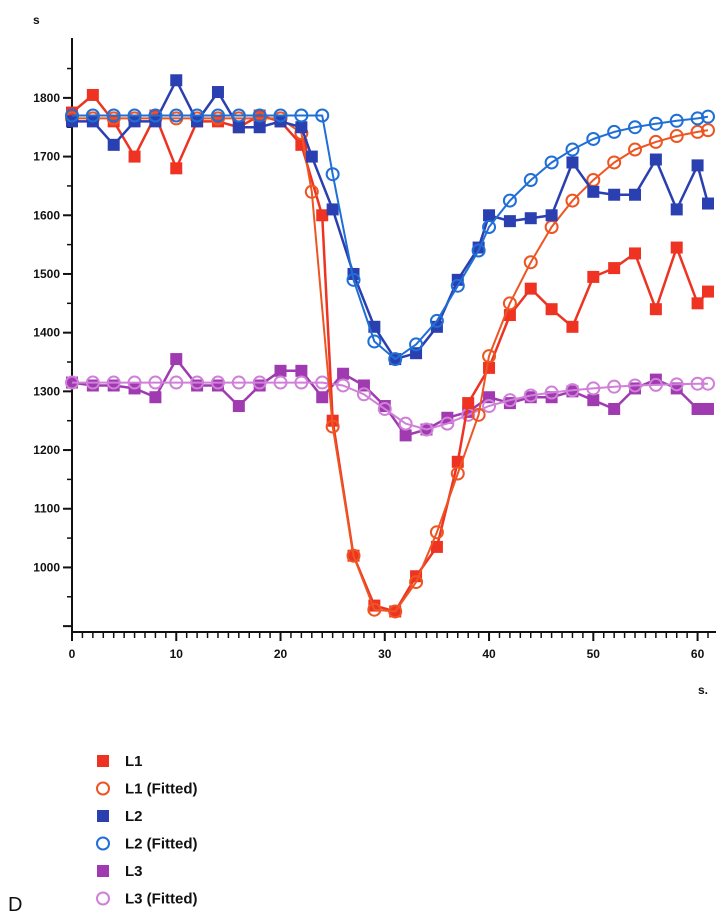 The width and height of the screenshot is (716, 917). I want to click on x-tick-label: 10, so click(177, 654).